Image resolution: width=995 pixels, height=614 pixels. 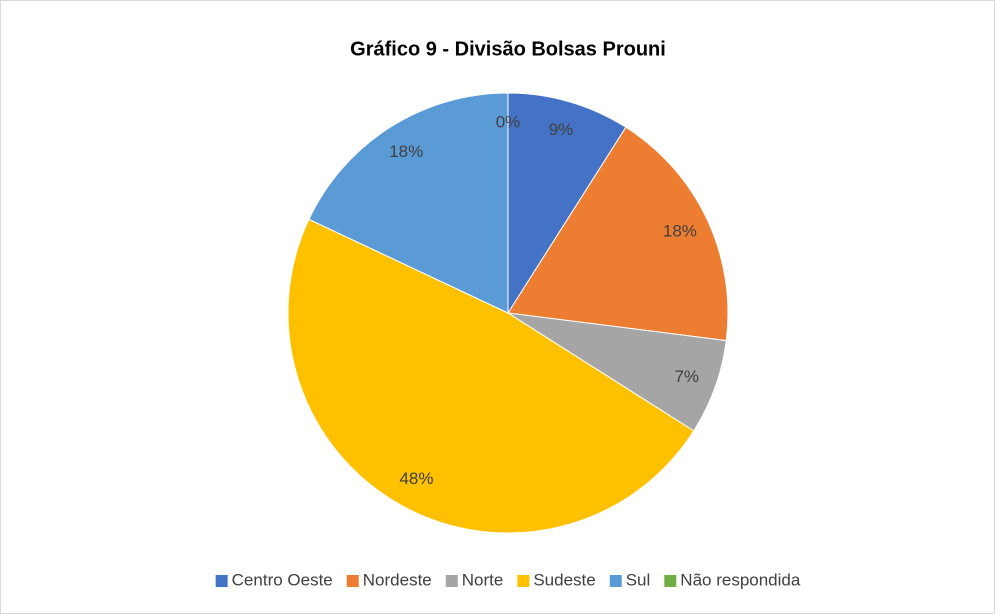 I want to click on legend-label: Nordeste, so click(x=397, y=579).